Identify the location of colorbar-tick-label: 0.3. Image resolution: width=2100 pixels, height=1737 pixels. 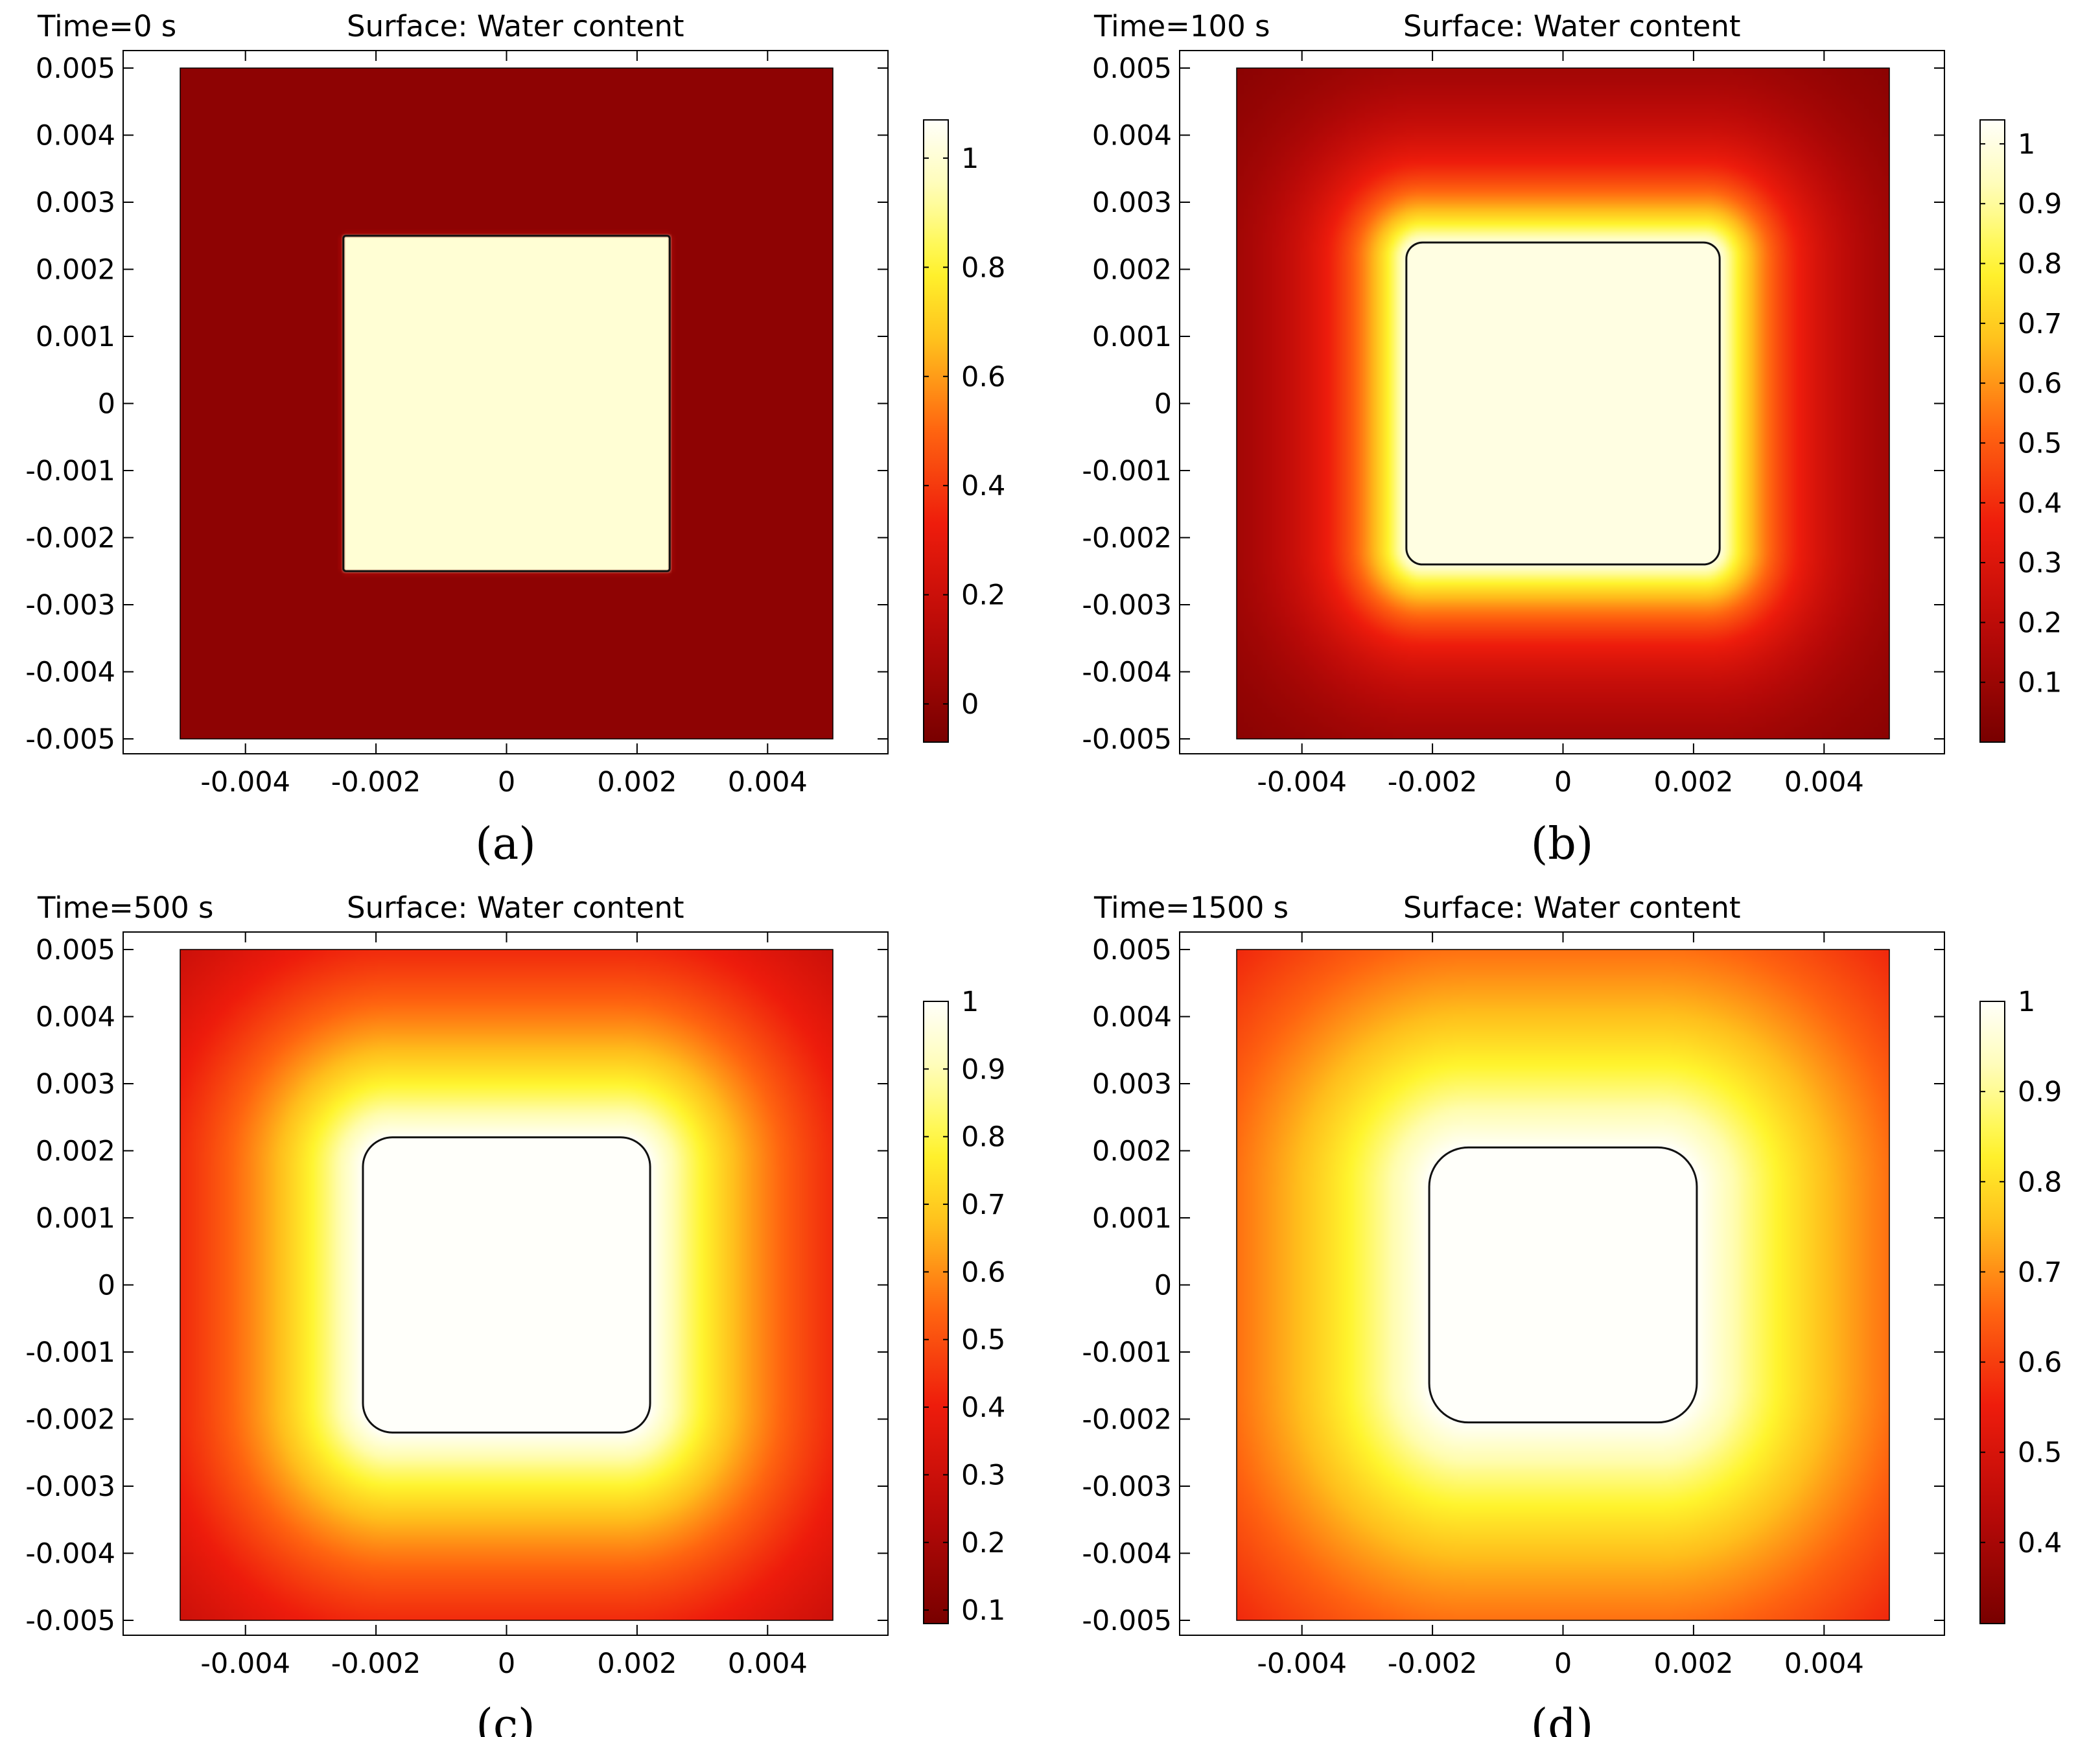
(2040, 563).